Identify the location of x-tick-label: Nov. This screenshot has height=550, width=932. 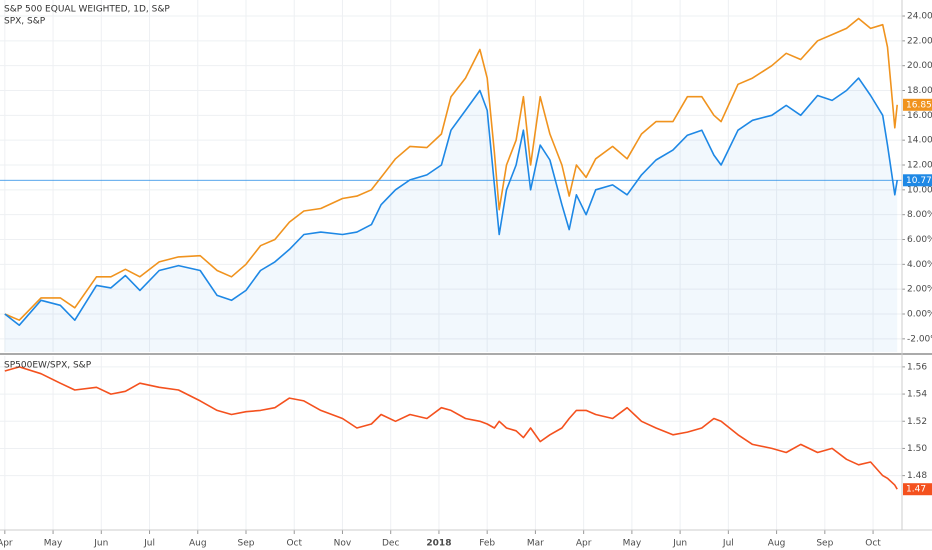
(343, 544).